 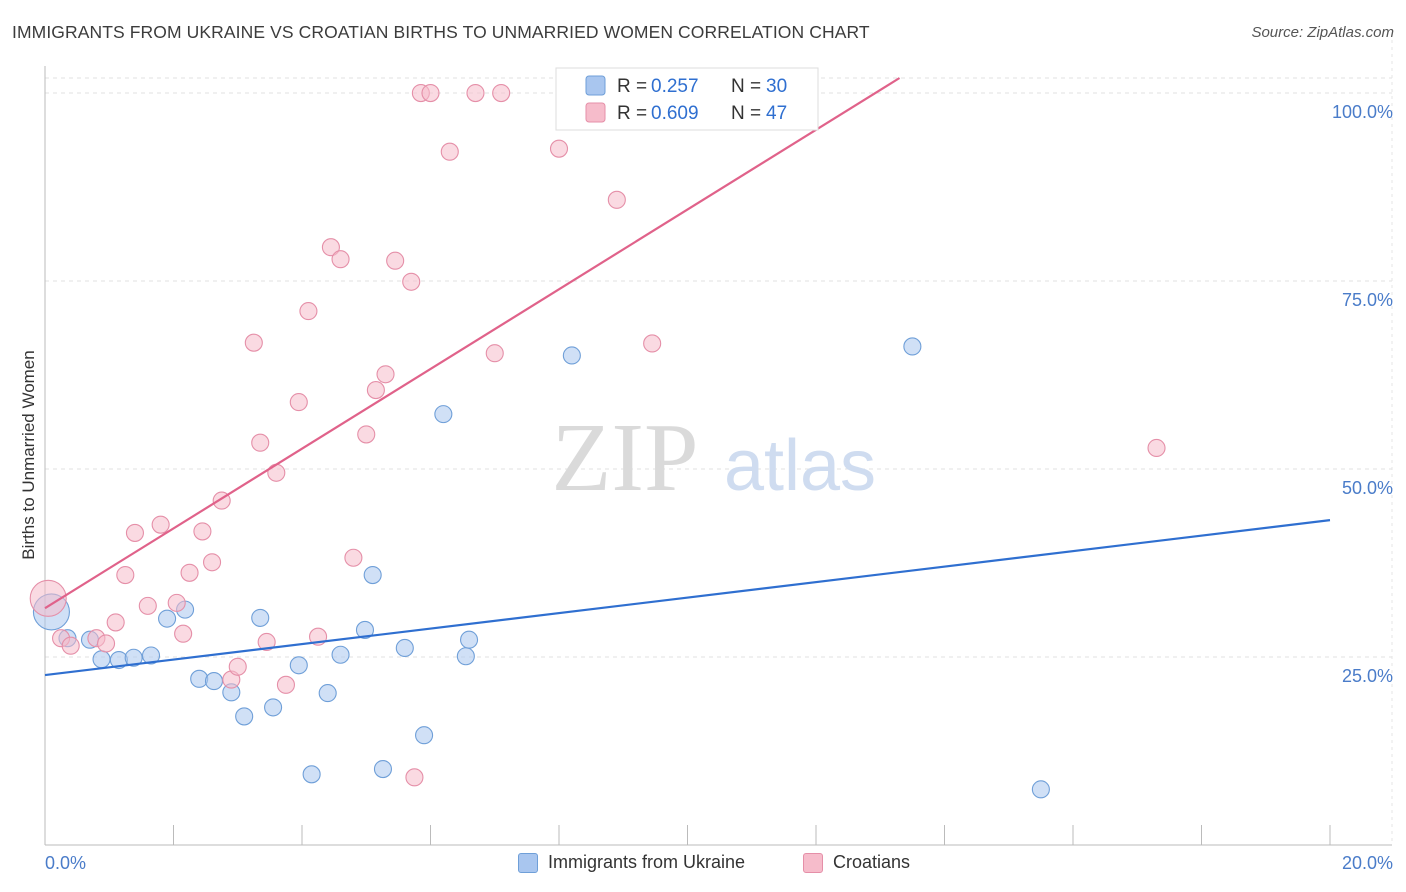 What do you see at coordinates (632, 113) in the screenshot?
I see `legend-top-r-label-croatian: R =` at bounding box center [632, 113].